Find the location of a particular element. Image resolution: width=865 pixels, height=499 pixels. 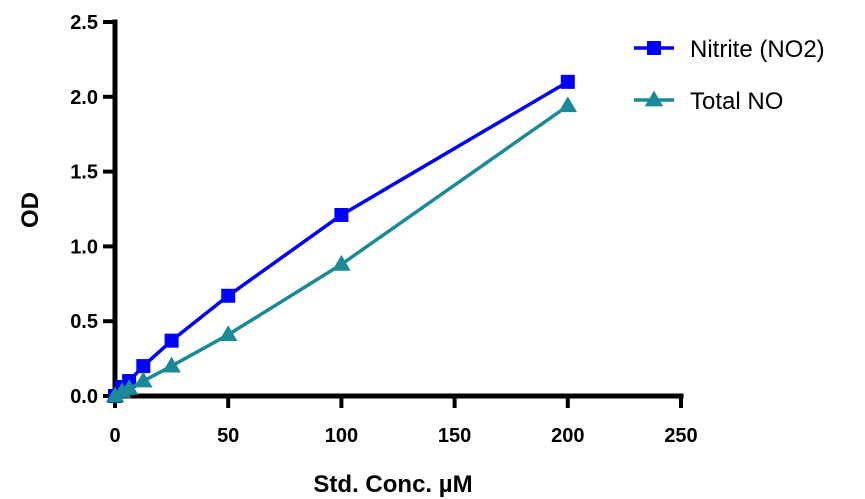

y-tick-label: 1.0 is located at coordinates (84, 247).